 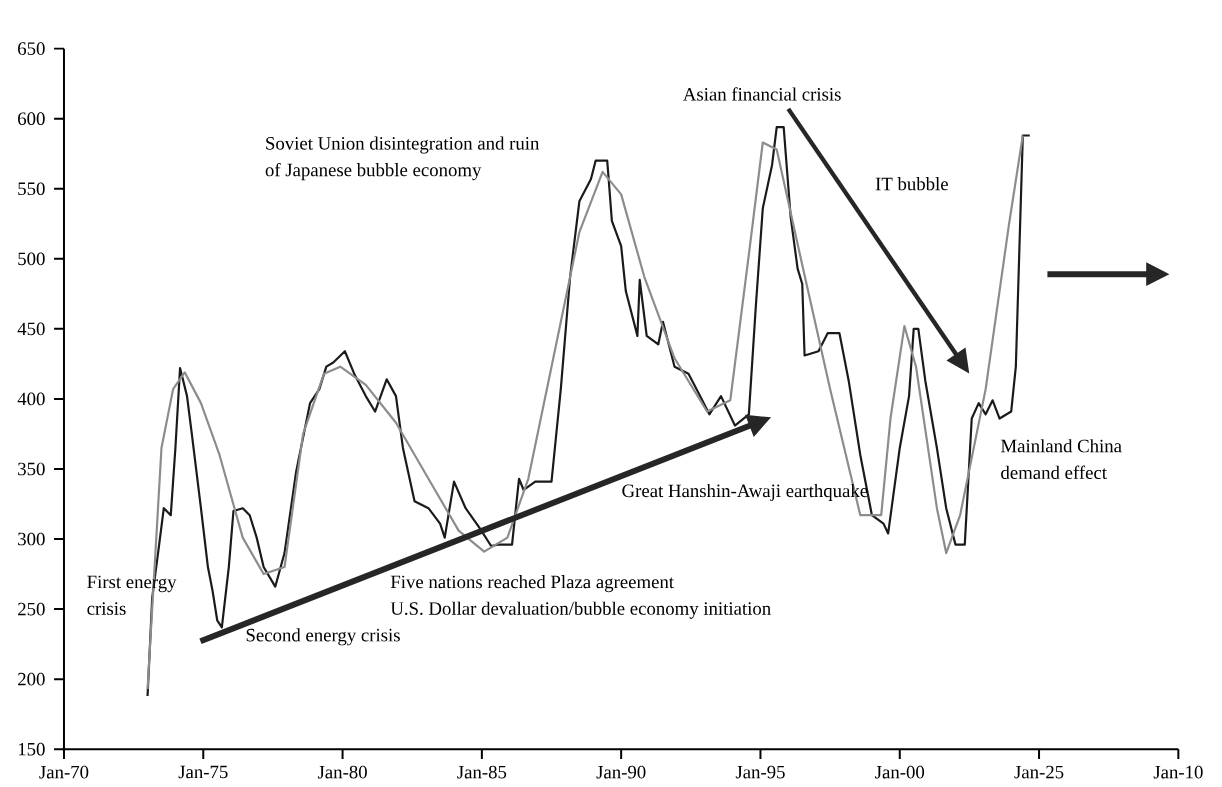 I want to click on y-tick-label: 600, so click(x=31, y=119).